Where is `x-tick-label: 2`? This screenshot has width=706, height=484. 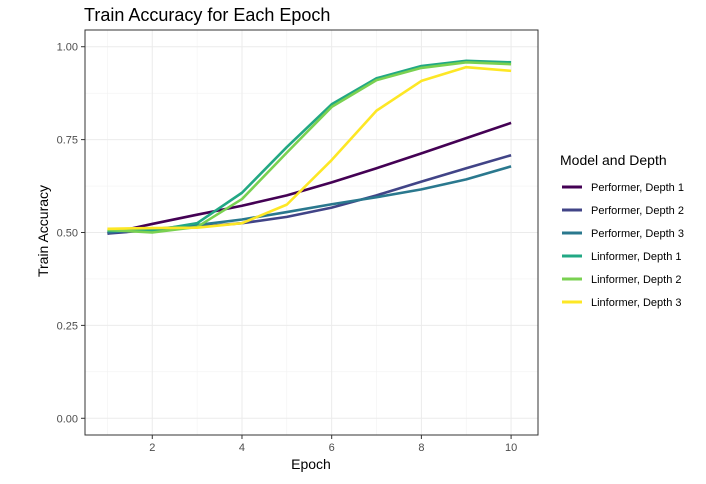 x-tick-label: 2 is located at coordinates (152, 448).